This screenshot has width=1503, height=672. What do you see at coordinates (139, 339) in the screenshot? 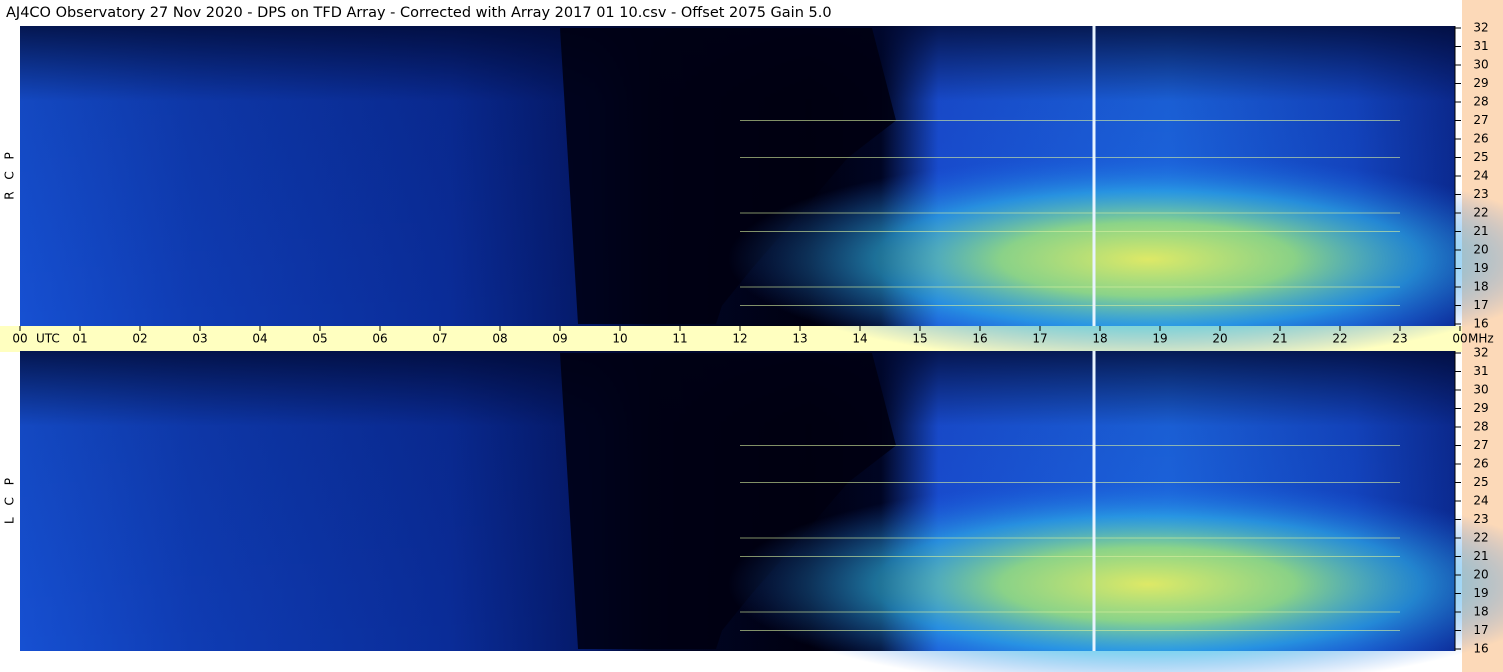
I see `x-tick-label: 02` at bounding box center [139, 339].